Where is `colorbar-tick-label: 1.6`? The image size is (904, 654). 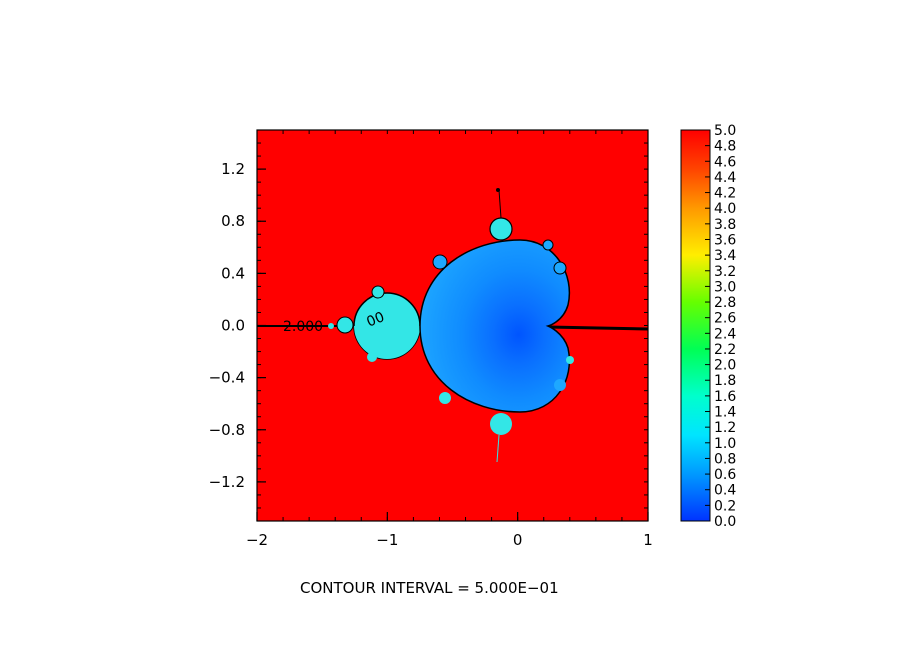
colorbar-tick-label: 1.6 is located at coordinates (725, 397).